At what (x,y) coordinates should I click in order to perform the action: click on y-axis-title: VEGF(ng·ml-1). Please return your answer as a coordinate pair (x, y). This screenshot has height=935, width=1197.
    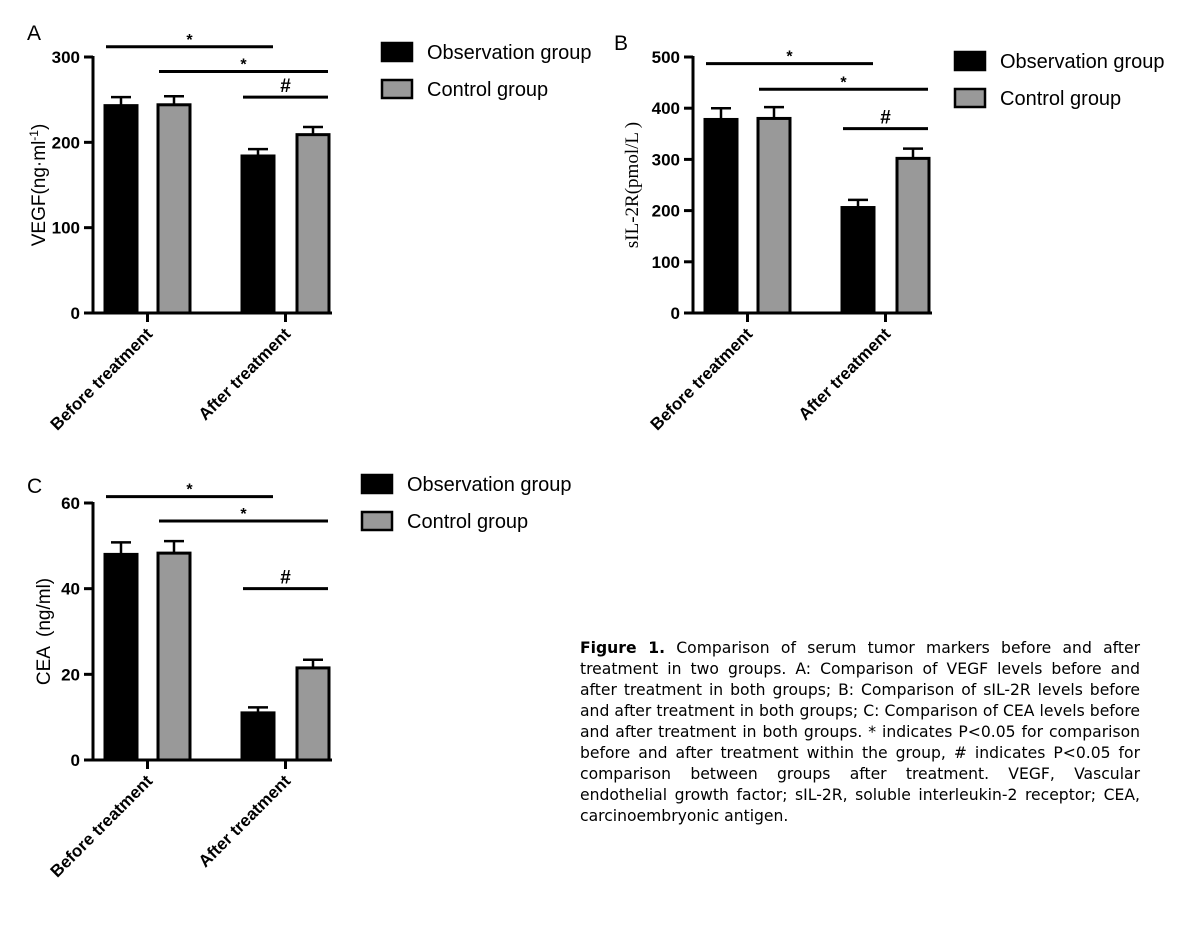
    Looking at the image, I should click on (38, 185).